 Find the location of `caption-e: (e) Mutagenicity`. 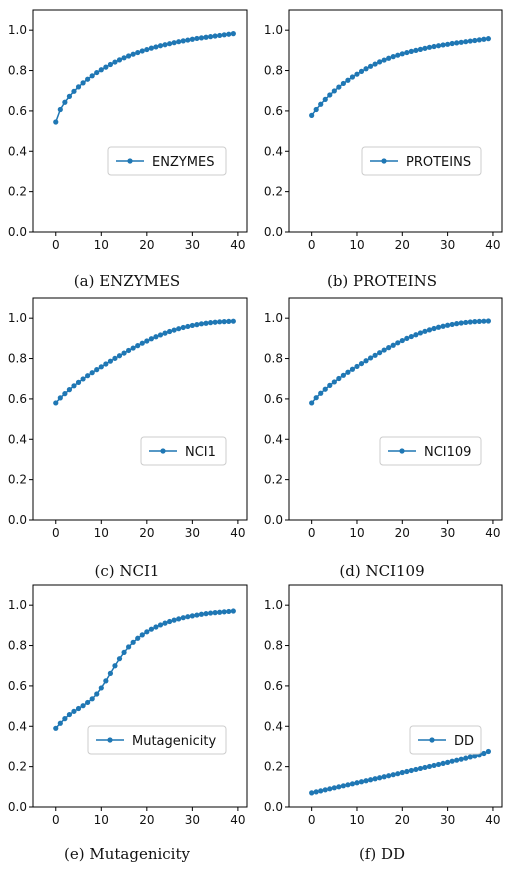

caption-e: (e) Mutagenicity is located at coordinates (127, 854).